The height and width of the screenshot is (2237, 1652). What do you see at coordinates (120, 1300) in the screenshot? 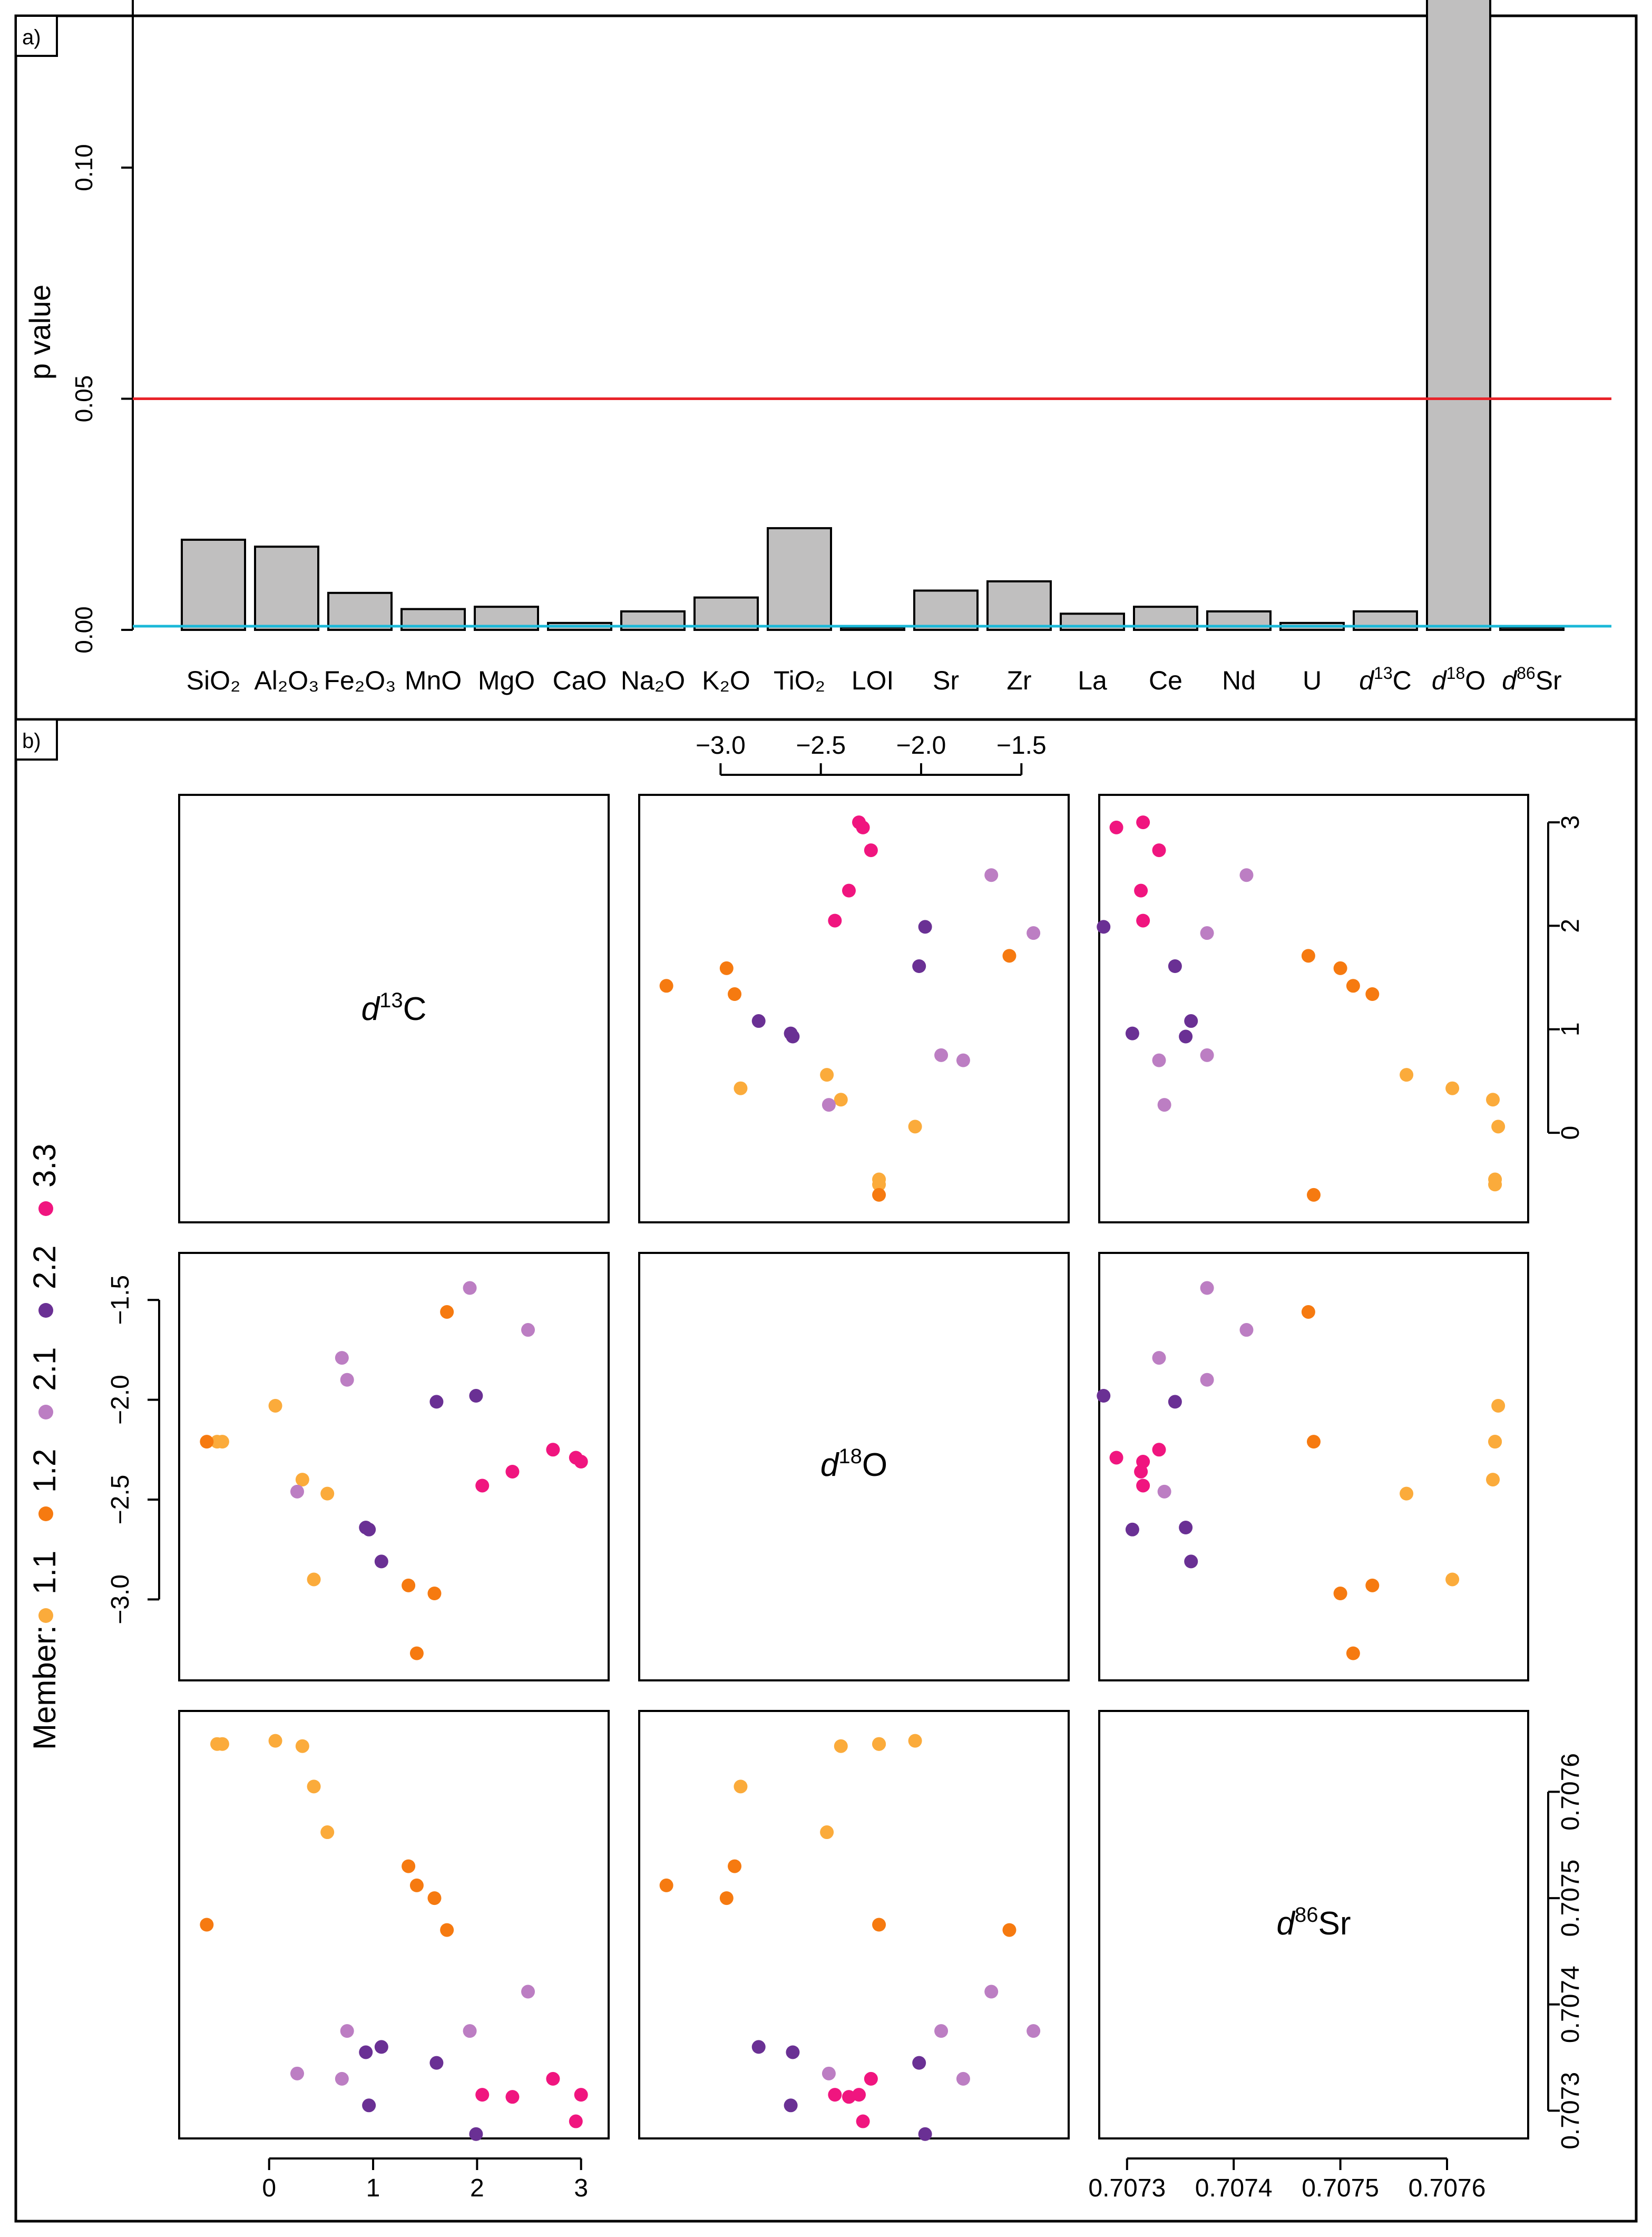
I see `axis-tick-label: −1.5` at bounding box center [120, 1300].